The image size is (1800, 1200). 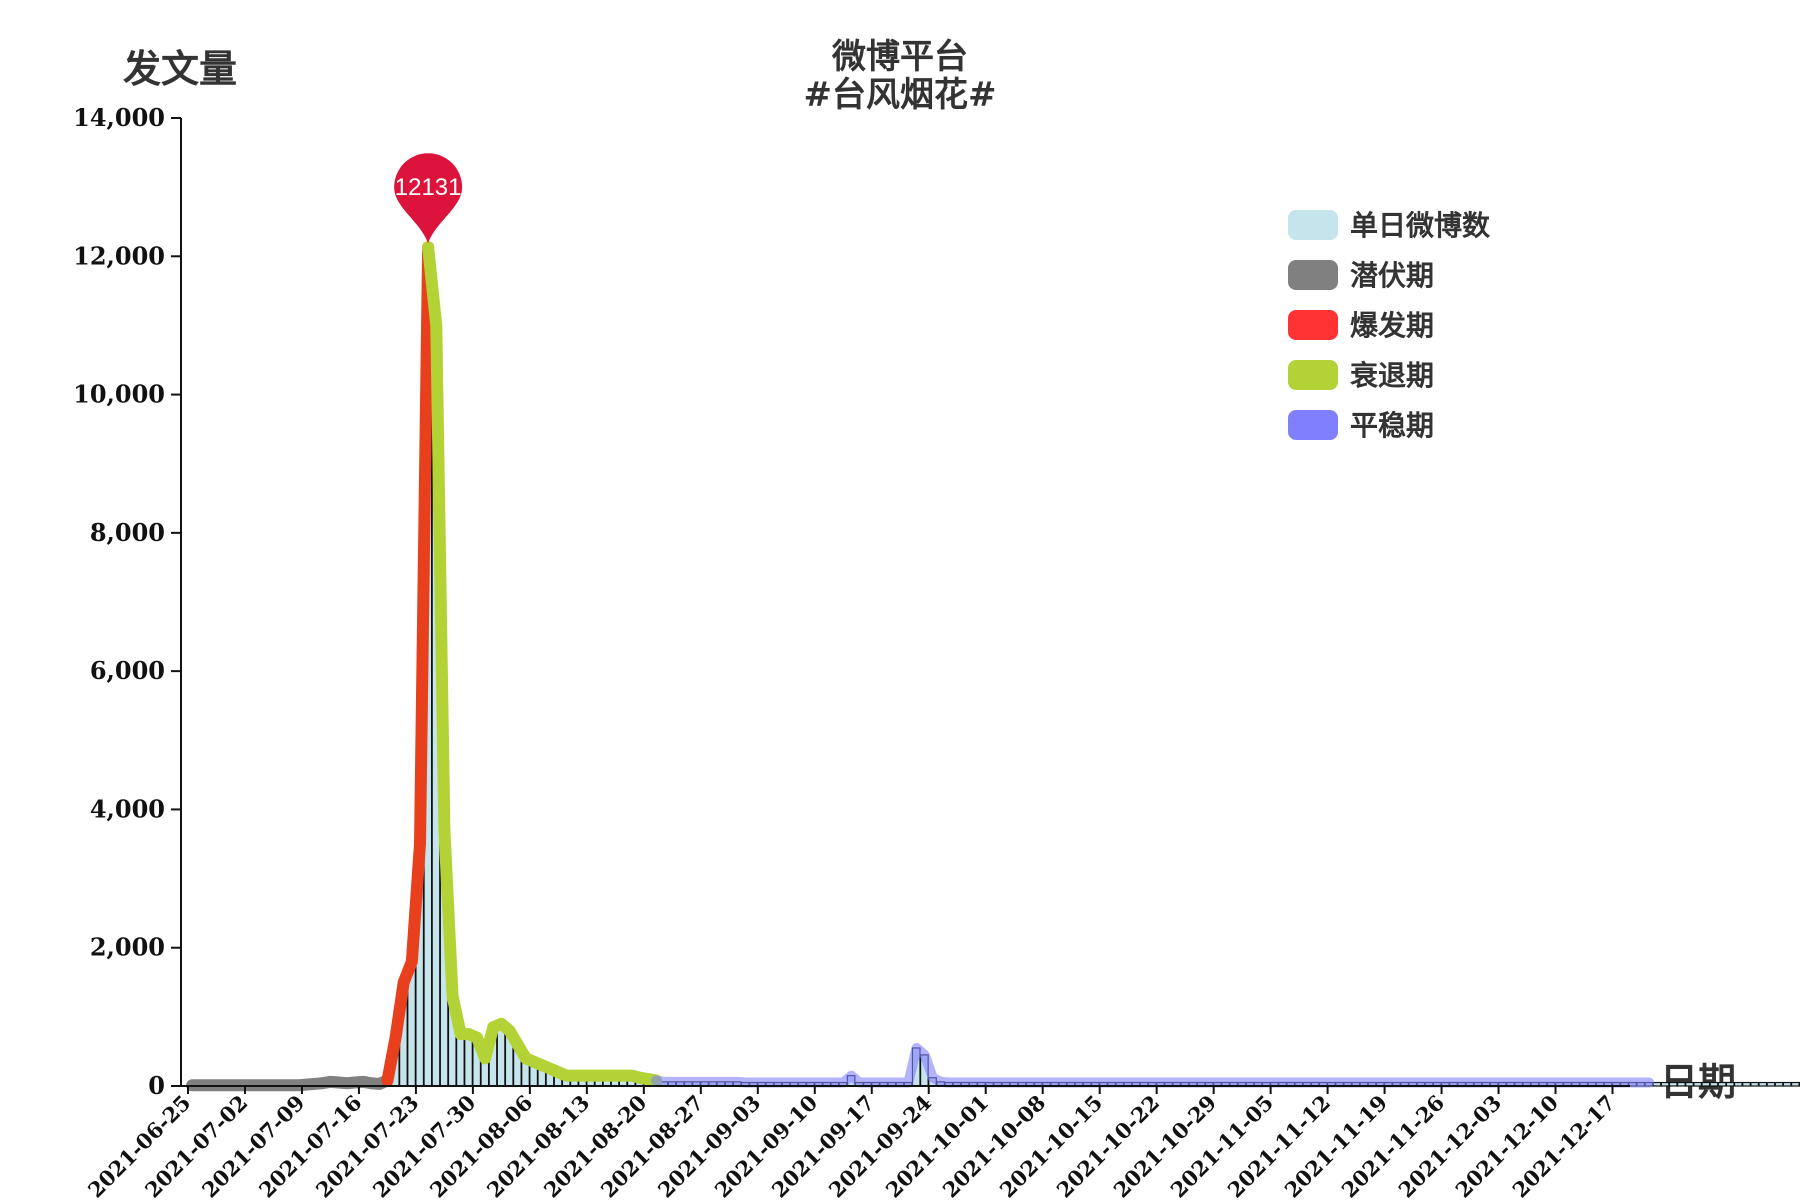 What do you see at coordinates (428, 187) in the screenshot?
I see `peak-value-label: 12131` at bounding box center [428, 187].